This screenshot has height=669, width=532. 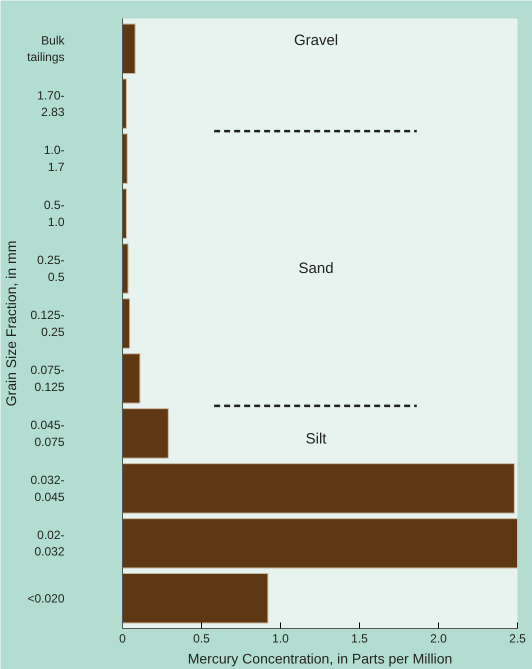 What do you see at coordinates (320, 658) in the screenshot?
I see `x-axis-title: Mercury Concentration, in Parts per Million` at bounding box center [320, 658].